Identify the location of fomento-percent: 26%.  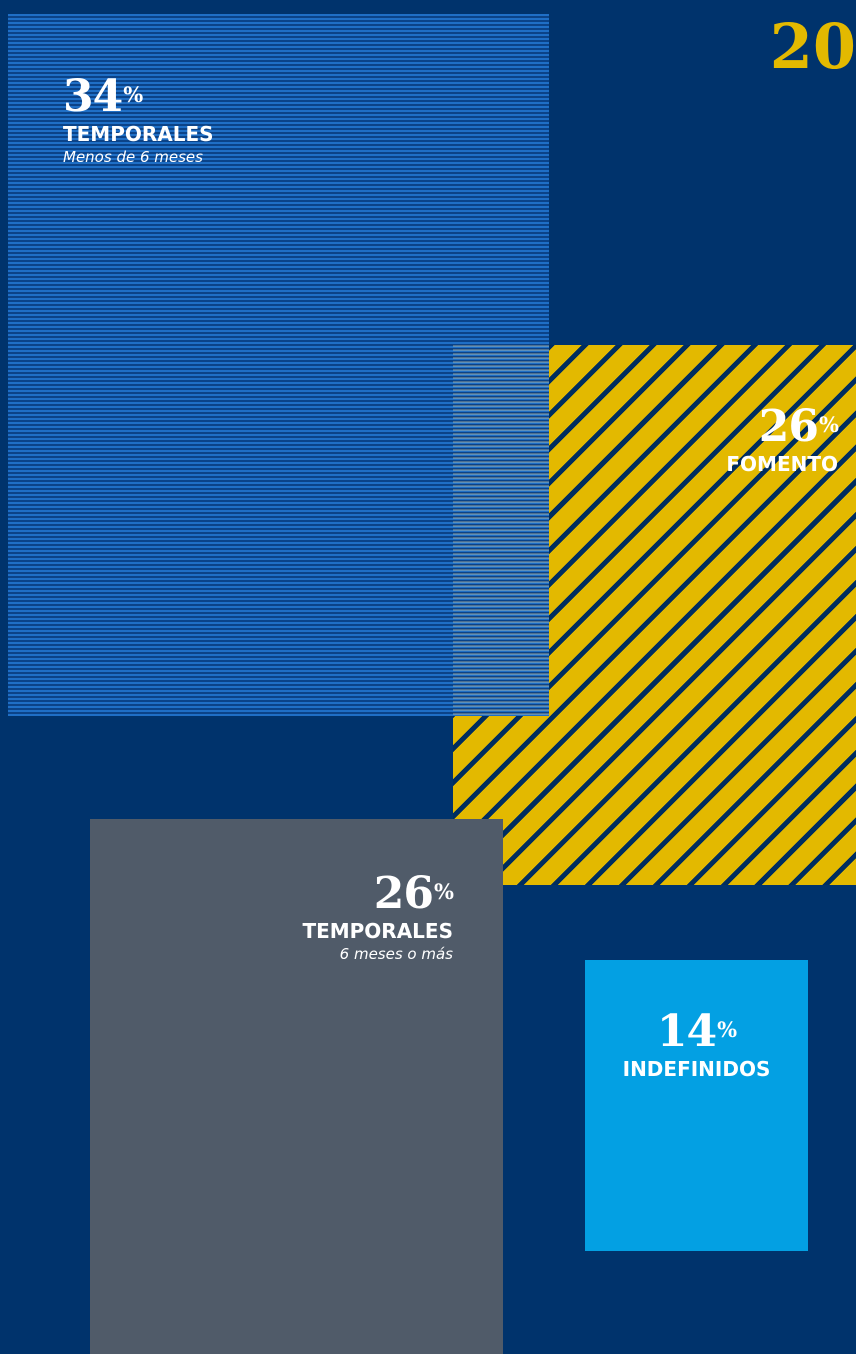
(782, 427).